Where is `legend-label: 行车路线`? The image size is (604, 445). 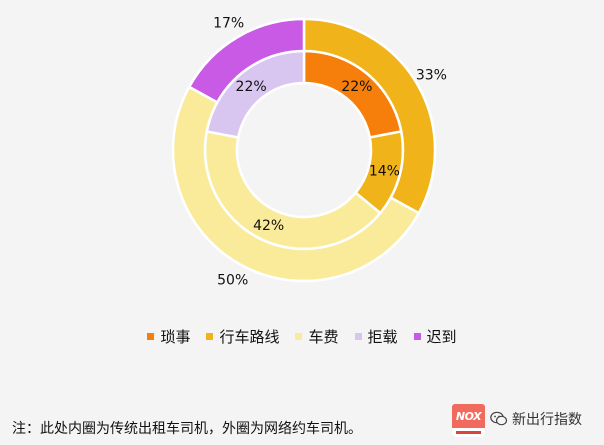 legend-label: 行车路线 is located at coordinates (249, 337).